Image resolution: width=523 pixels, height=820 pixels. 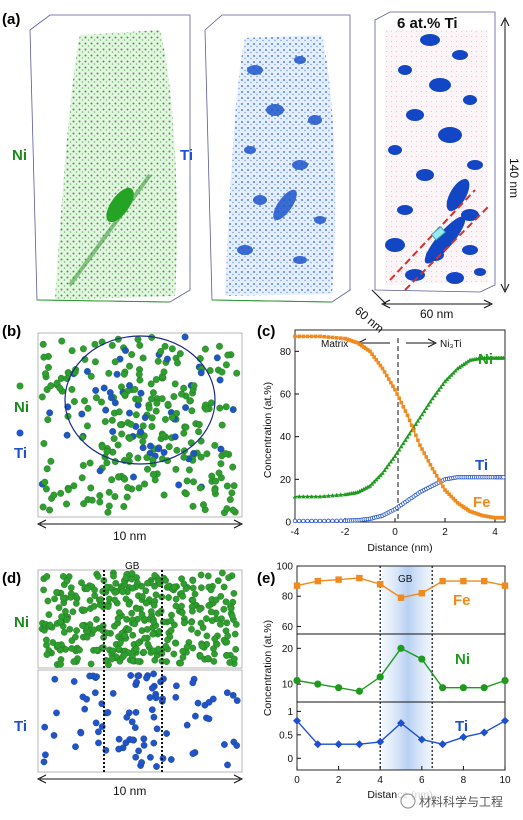 I want to click on scale-label-d: 10 nm, so click(x=129, y=791).